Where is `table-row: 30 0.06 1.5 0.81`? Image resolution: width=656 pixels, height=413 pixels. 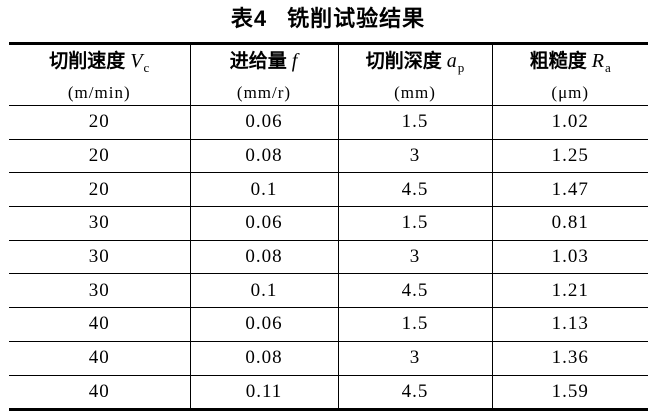
table-row: 30 0.06 1.5 0.81 is located at coordinates (328, 223).